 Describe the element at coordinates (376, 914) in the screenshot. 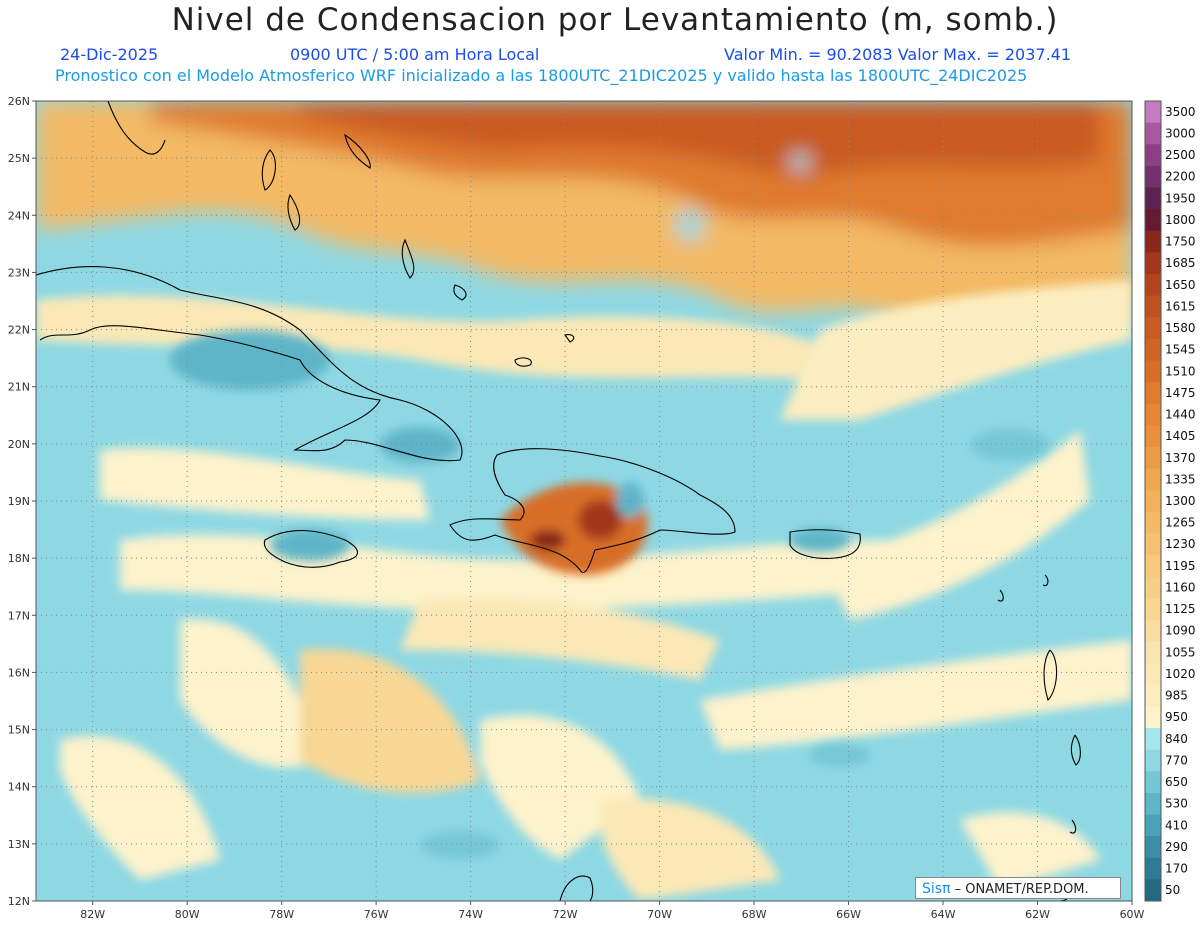

I see `lon-label: 76W` at that location.